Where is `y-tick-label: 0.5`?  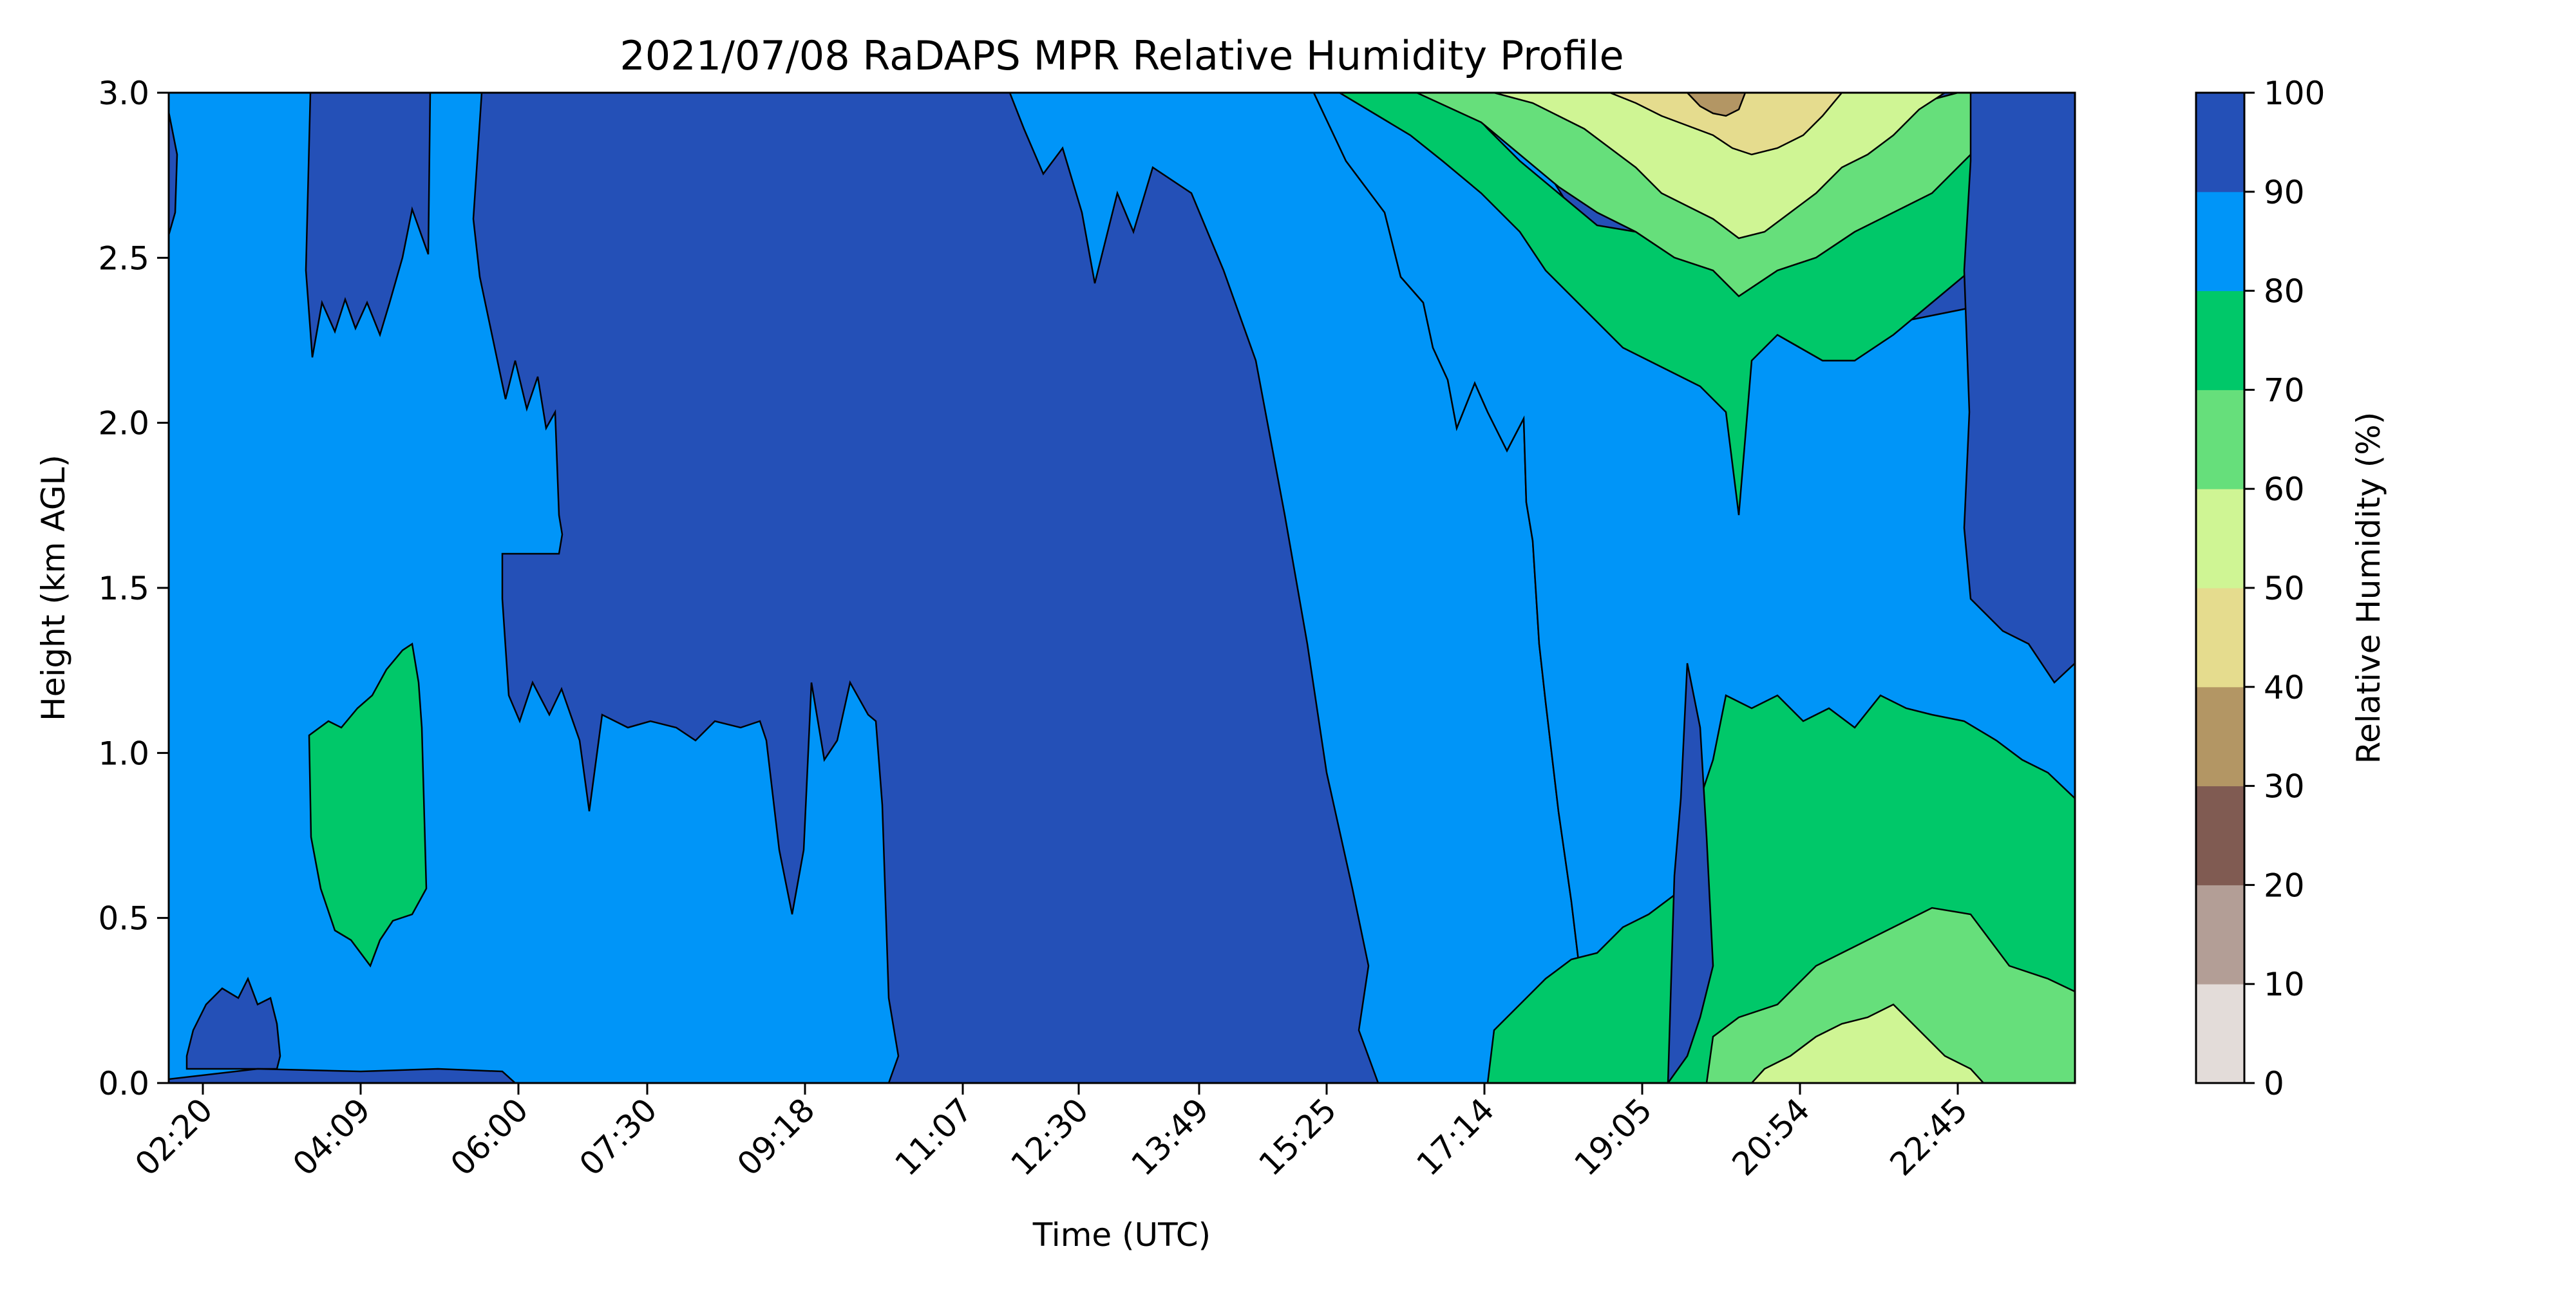 y-tick-label: 0.5 is located at coordinates (124, 919).